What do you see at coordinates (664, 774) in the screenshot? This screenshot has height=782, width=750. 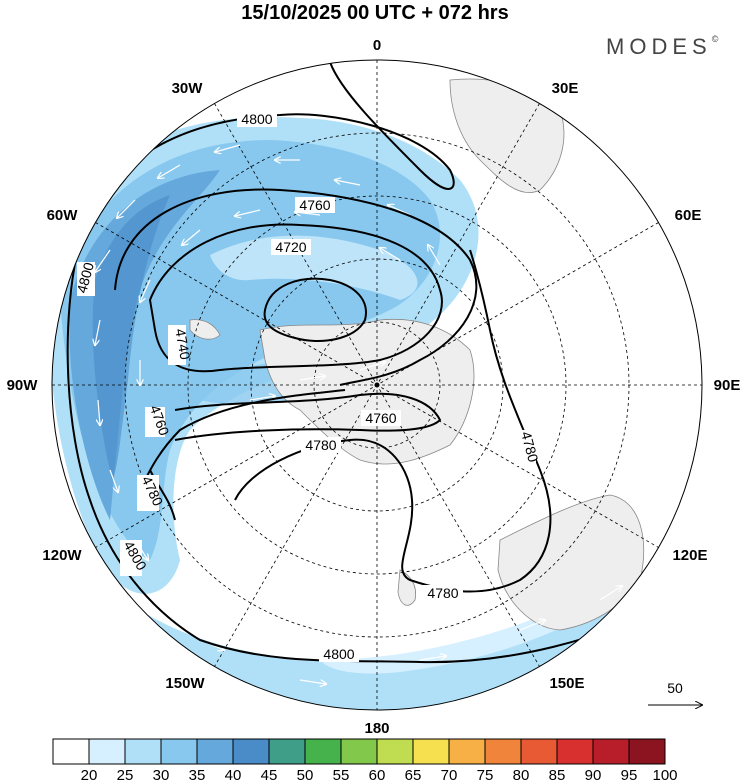 I see `colorbar-tick-label: 100` at bounding box center [664, 774].